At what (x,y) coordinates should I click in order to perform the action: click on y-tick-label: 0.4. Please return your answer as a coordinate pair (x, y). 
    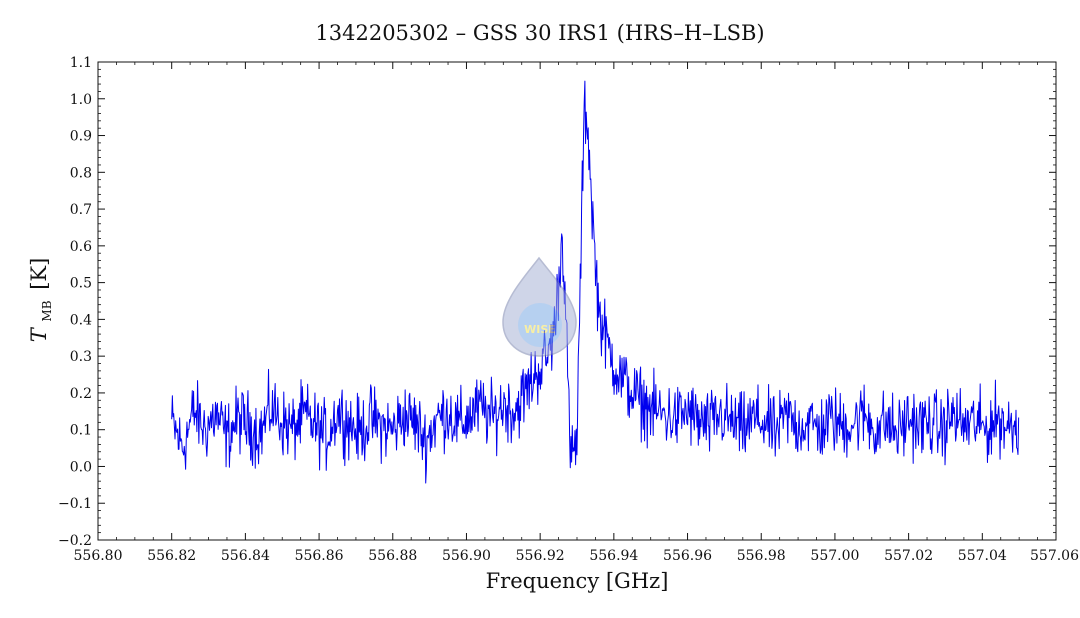
    Looking at the image, I should click on (81, 320).